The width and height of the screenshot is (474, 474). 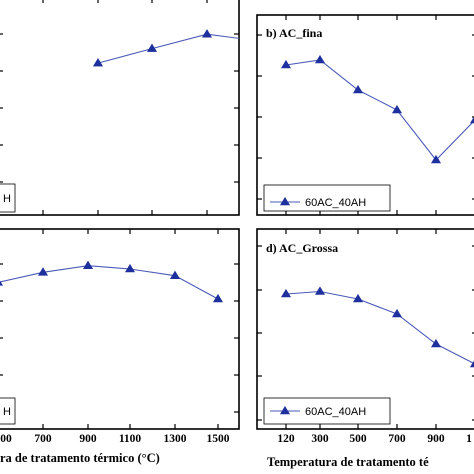 What do you see at coordinates (6, 439) in the screenshot?
I see `x-tick-label: 00` at bounding box center [6, 439].